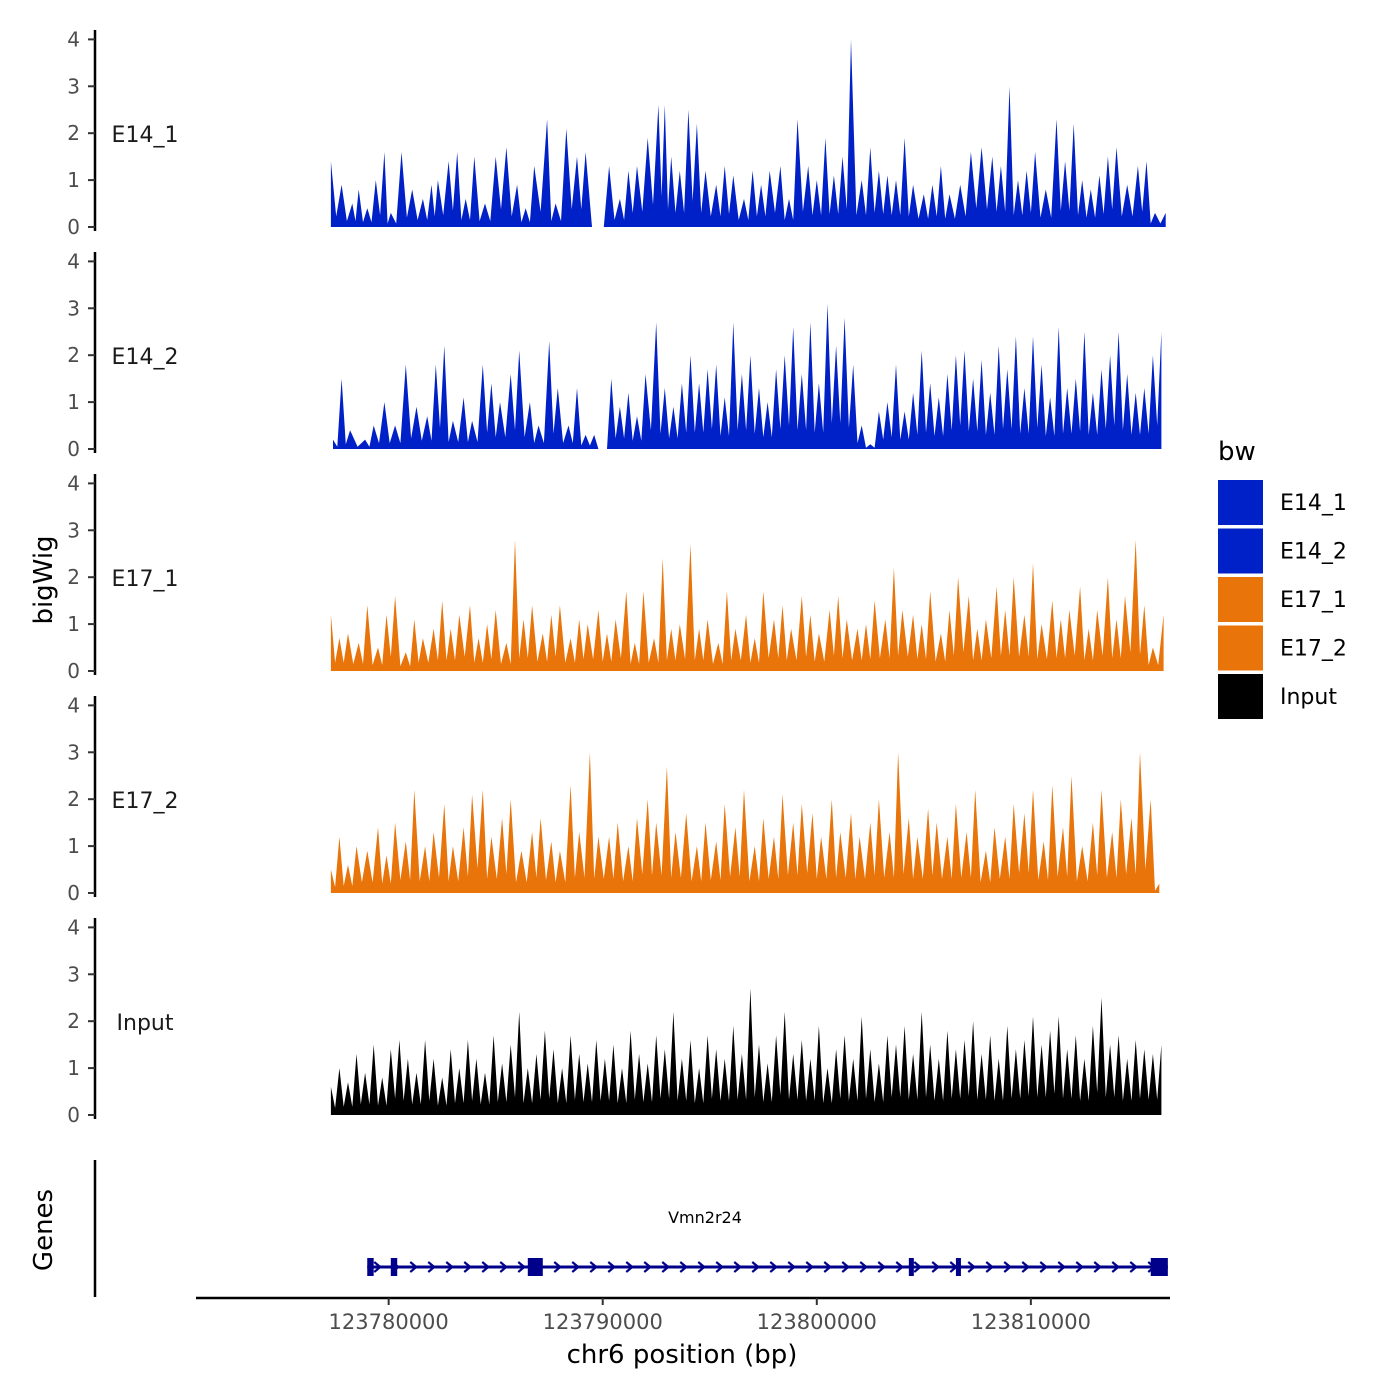 The width and height of the screenshot is (1400, 1400). I want to click on signal-area-Input, so click(746, 1051).